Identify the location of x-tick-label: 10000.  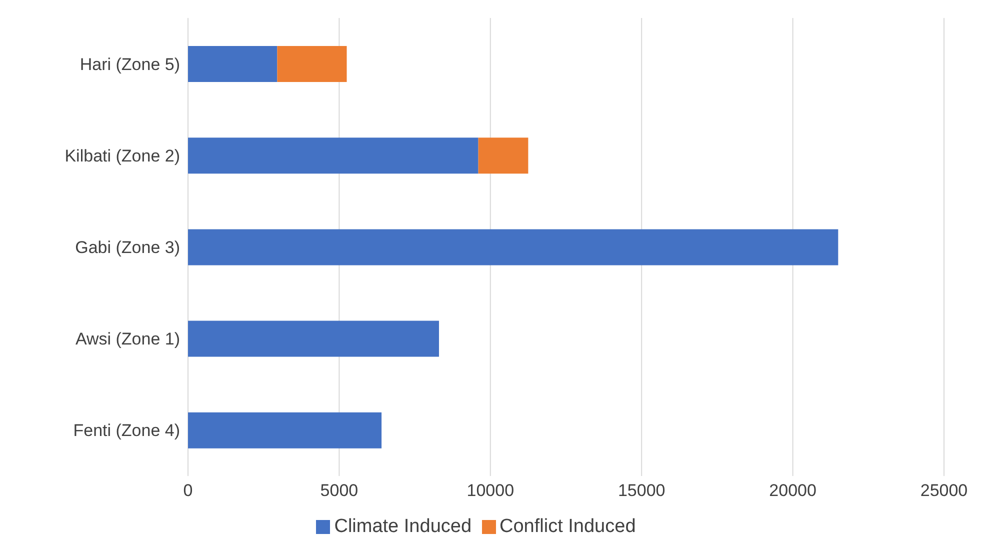
(490, 490).